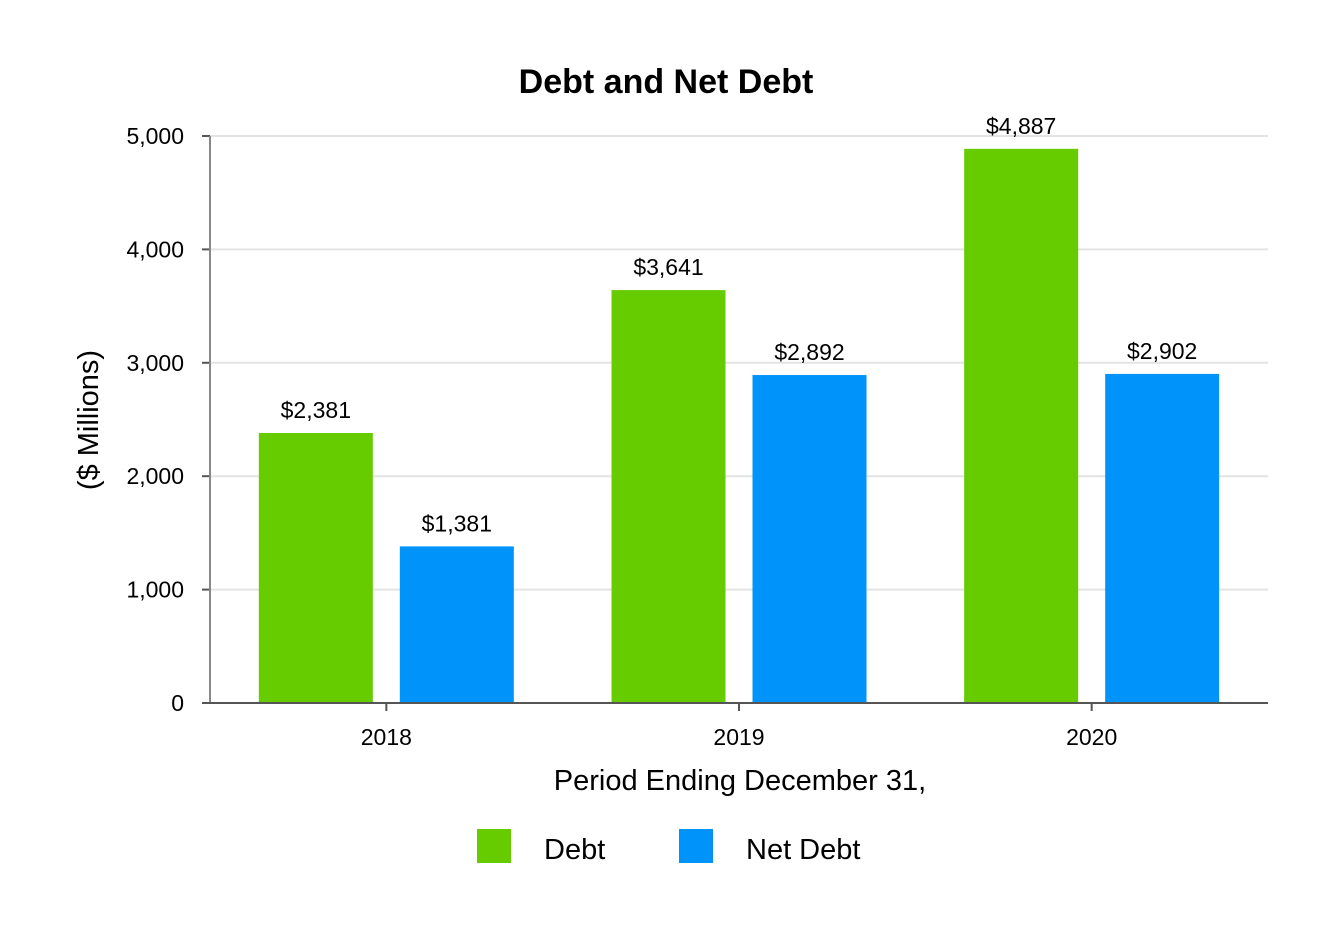 This screenshot has width=1332, height=941. Describe the element at coordinates (457, 523) in the screenshot. I see `data-label-net-debt-2018: $1,381` at that location.